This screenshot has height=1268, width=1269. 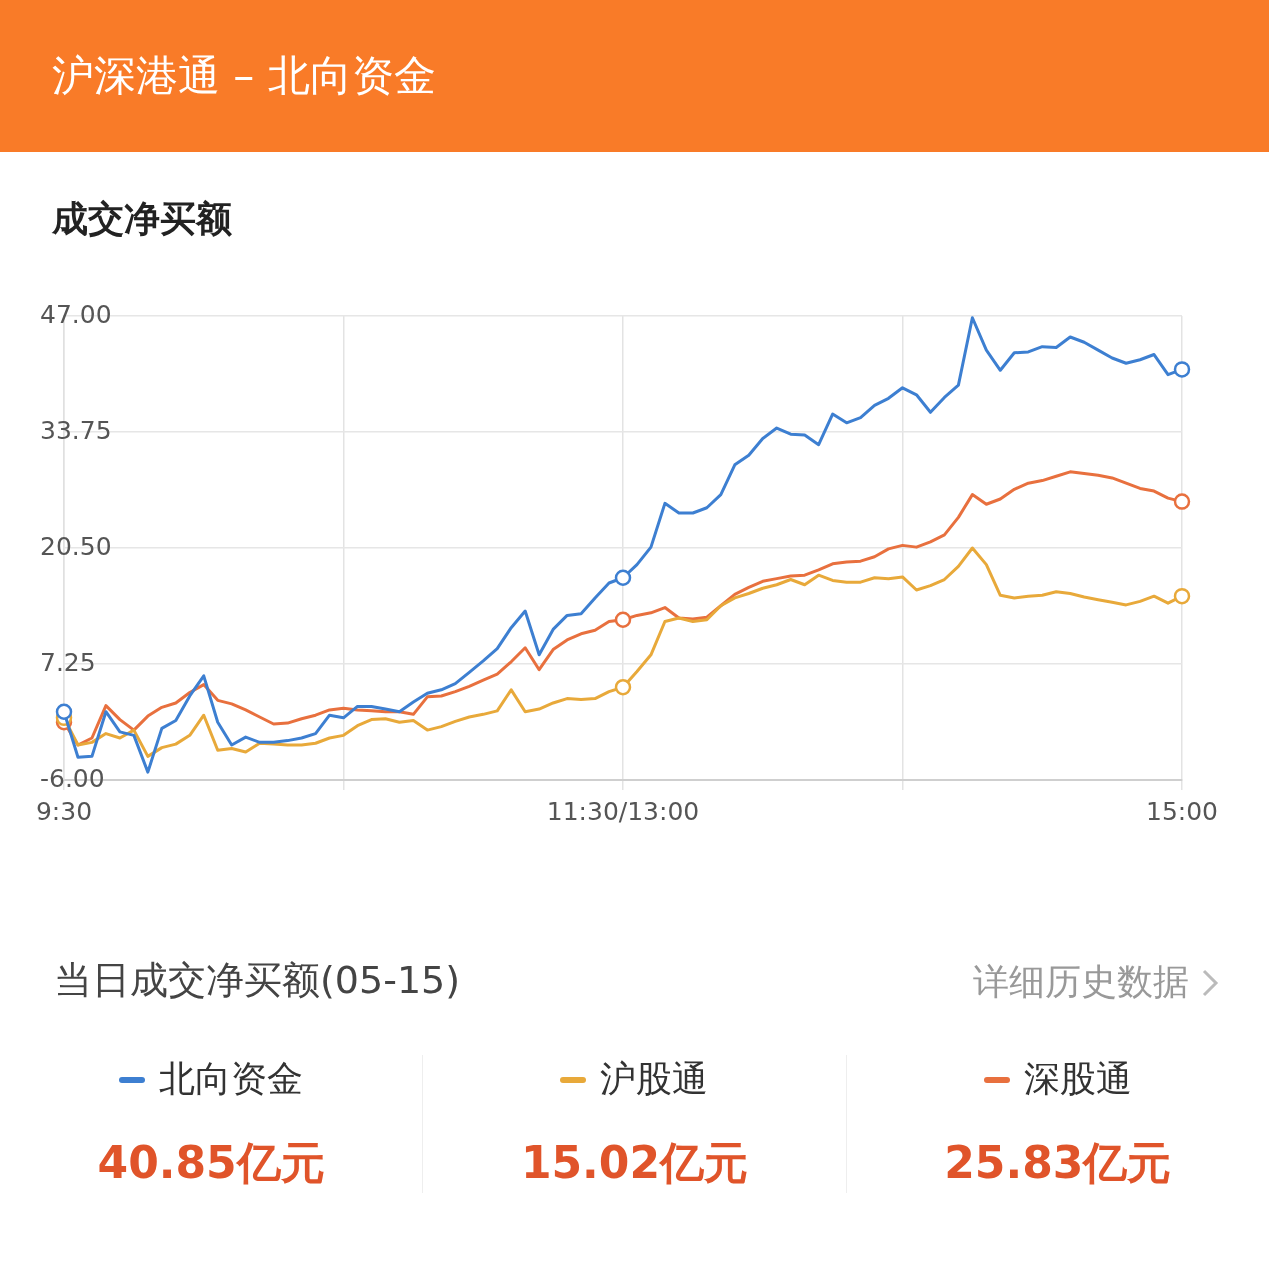 What do you see at coordinates (211, 1163) in the screenshot?
I see `text: 40.85亿元` at bounding box center [211, 1163].